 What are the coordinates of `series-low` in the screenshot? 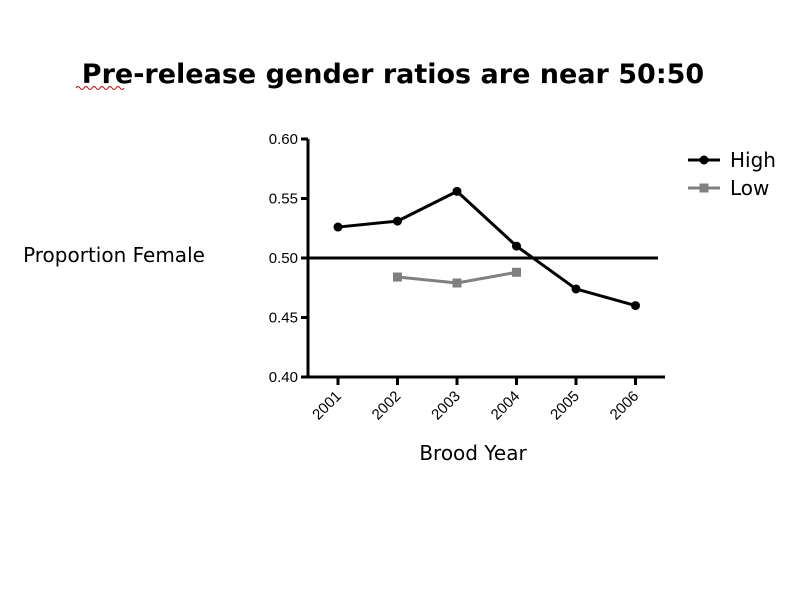 It's located at (457, 277).